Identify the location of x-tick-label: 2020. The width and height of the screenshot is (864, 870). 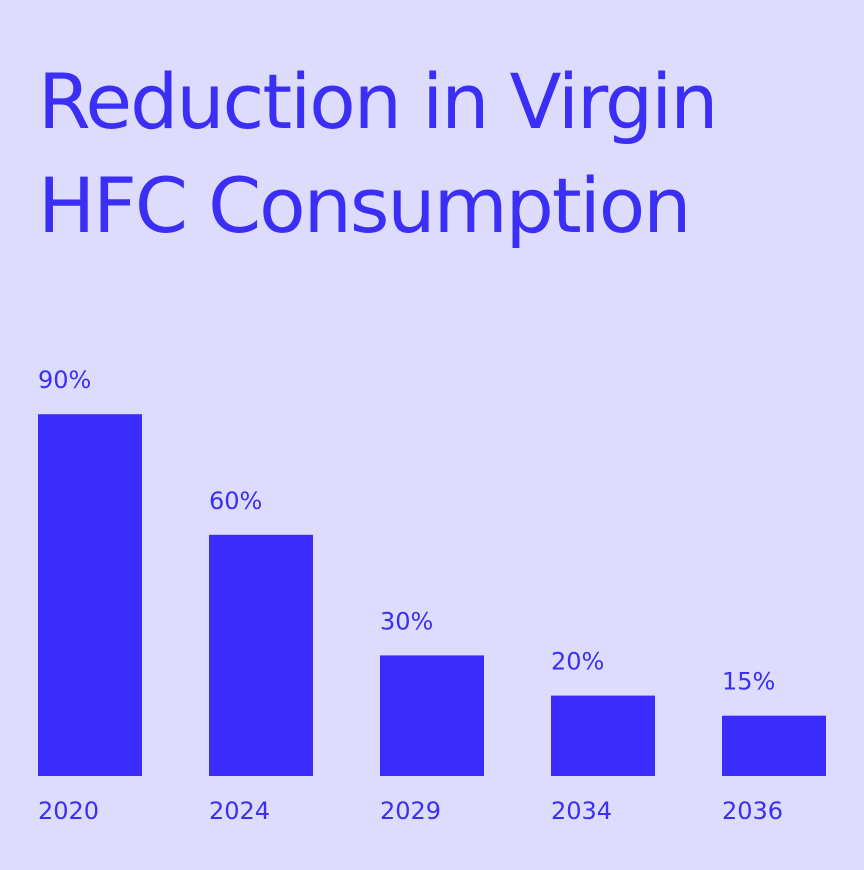
(68, 811).